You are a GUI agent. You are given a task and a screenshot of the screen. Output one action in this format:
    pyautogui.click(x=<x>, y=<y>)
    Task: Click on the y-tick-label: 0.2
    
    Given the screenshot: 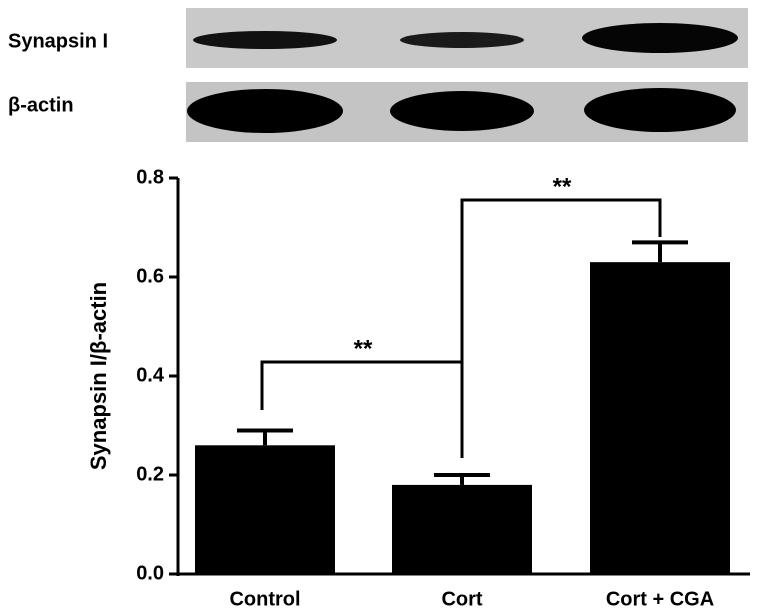 What is the action you would take?
    pyautogui.click(x=150, y=474)
    